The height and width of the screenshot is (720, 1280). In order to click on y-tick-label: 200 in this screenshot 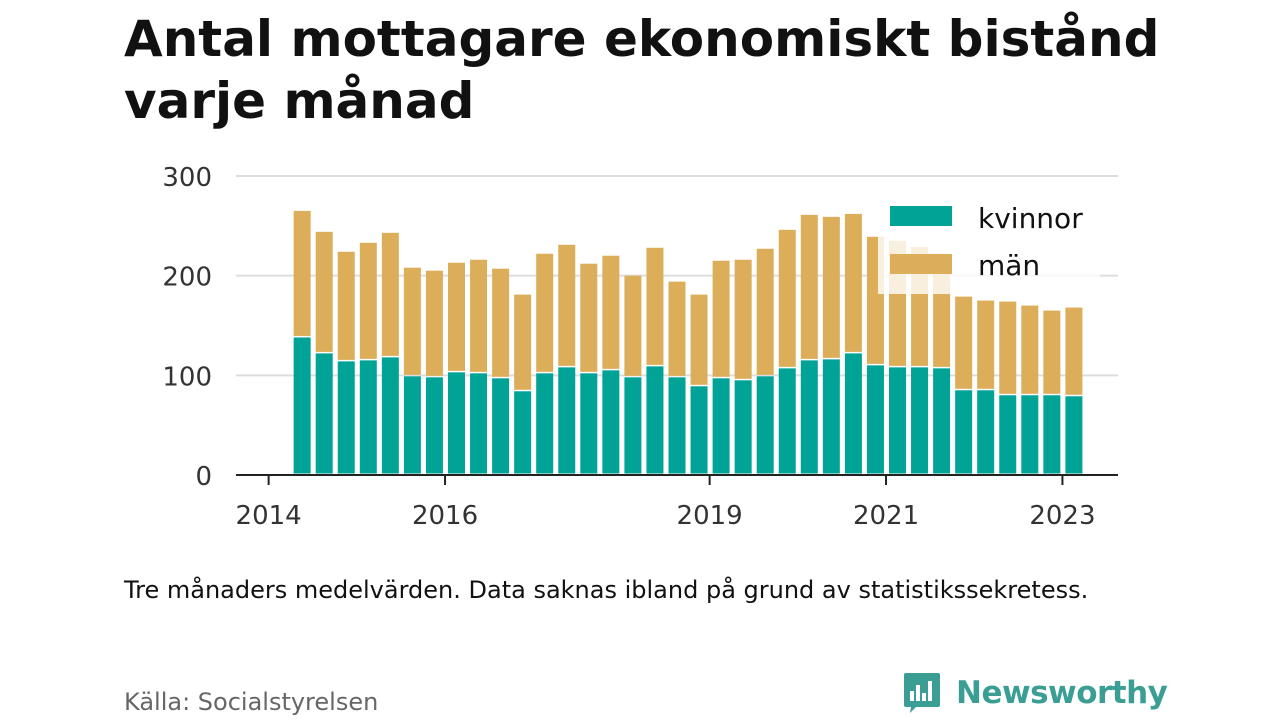, I will do `click(187, 278)`.